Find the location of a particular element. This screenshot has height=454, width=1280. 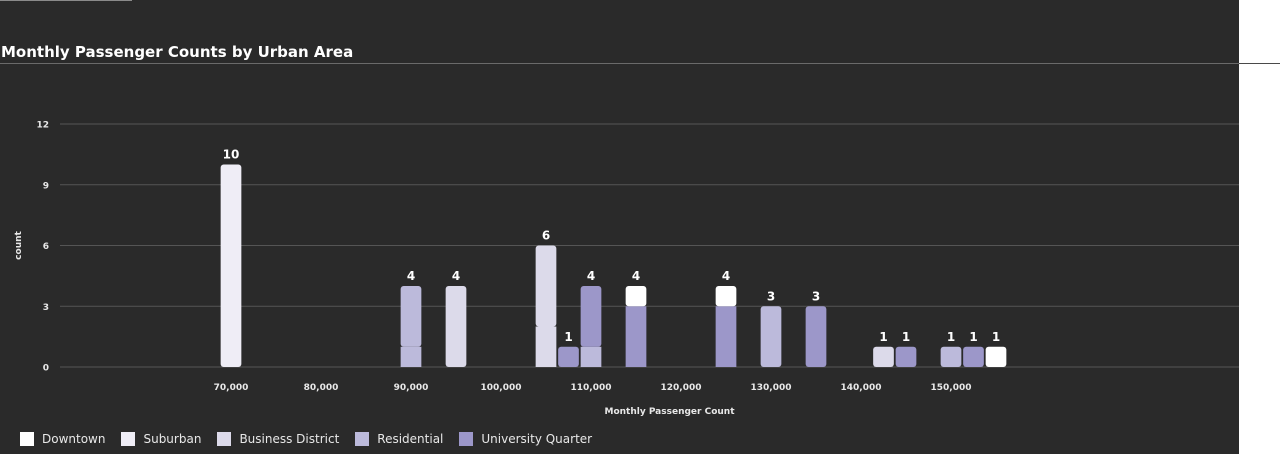

legend-label: Business District is located at coordinates (289, 439).